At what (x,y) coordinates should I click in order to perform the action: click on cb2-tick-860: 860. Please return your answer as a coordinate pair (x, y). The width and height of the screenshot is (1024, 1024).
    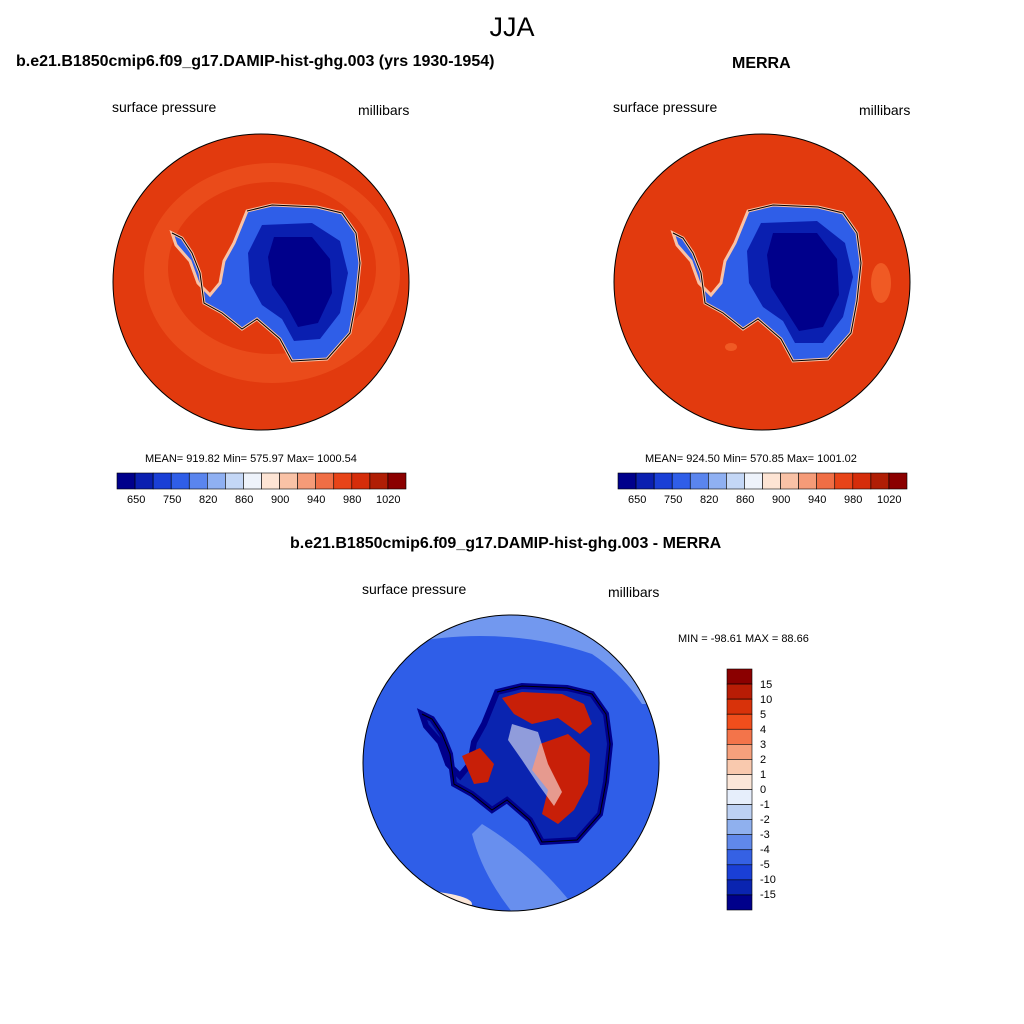
    Looking at the image, I should click on (745, 500).